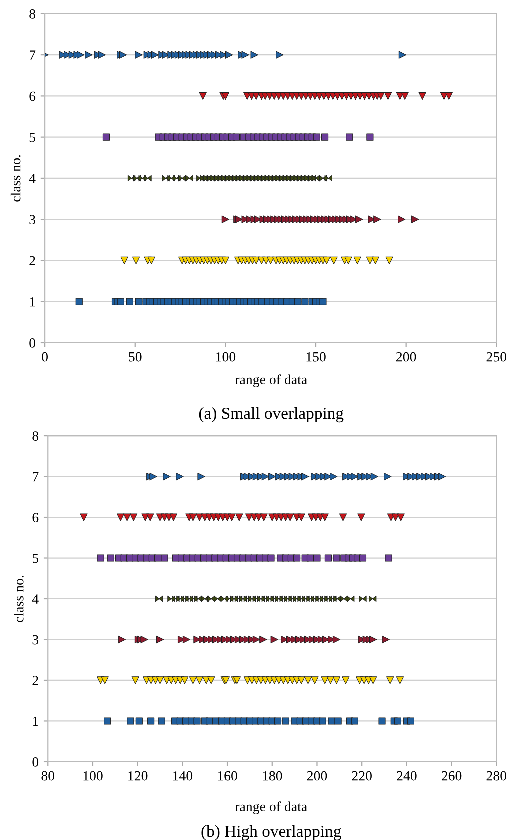 This screenshot has height=840, width=512. What do you see at coordinates (271, 415) in the screenshot?
I see `text: (a) Small overlapping` at bounding box center [271, 415].